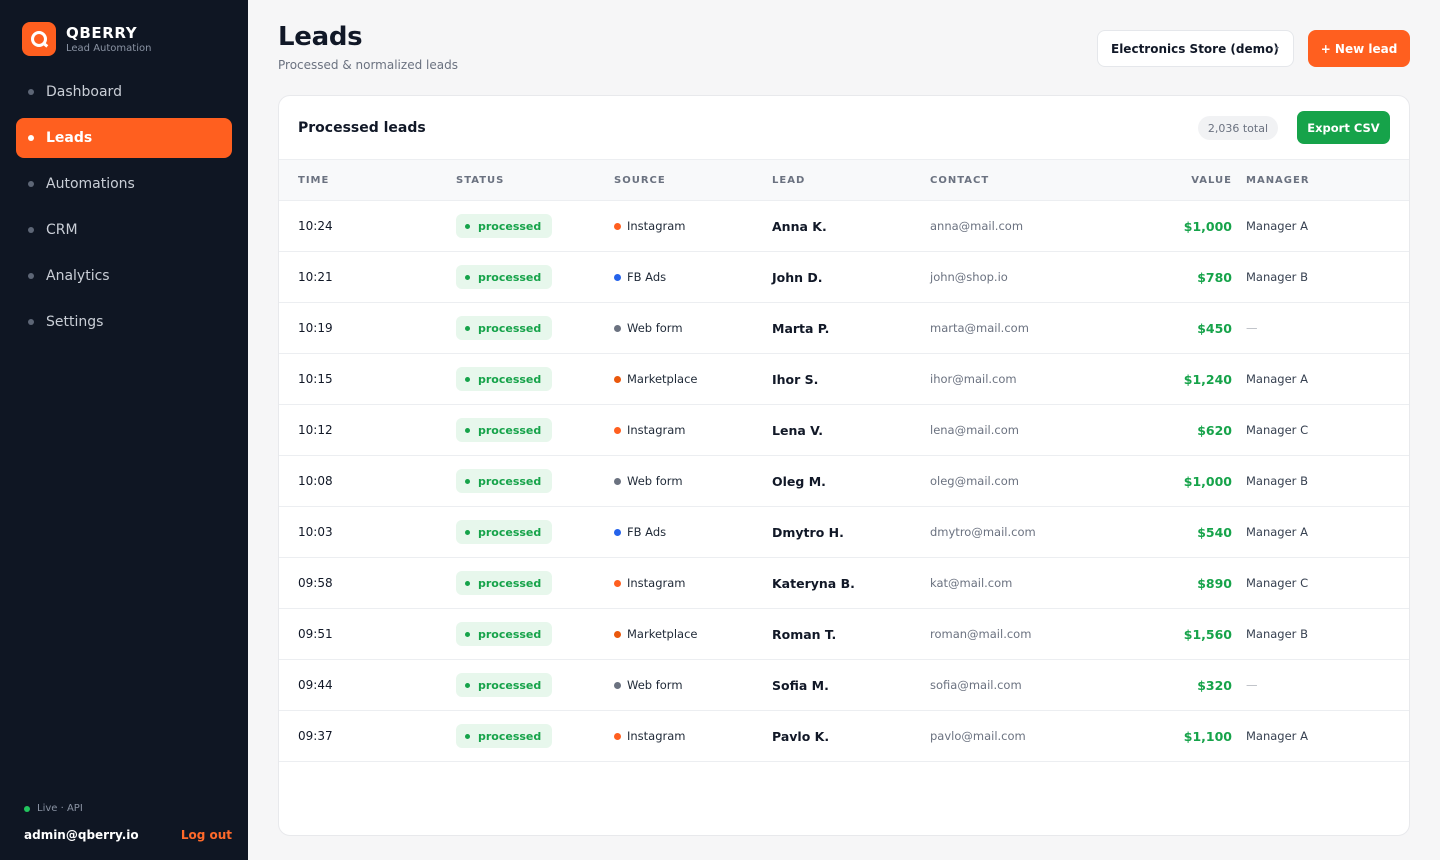 The height and width of the screenshot is (860, 1440). I want to click on column-header-time: TIME, so click(314, 180).